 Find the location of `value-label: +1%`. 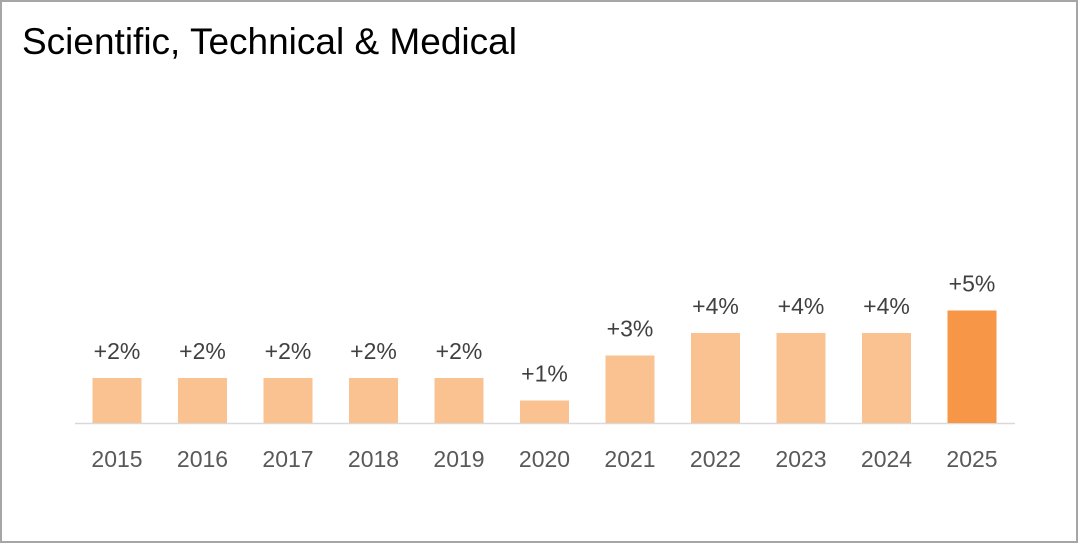

value-label: +1% is located at coordinates (544, 374).